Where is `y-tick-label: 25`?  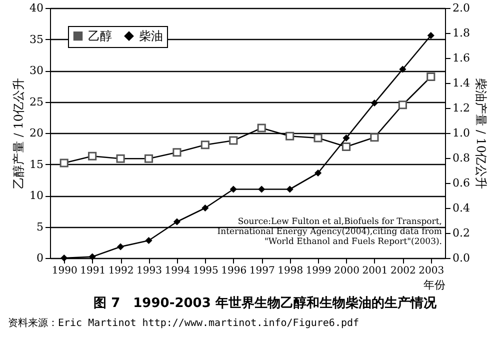
y-tick-label: 25 is located at coordinates (37, 101).